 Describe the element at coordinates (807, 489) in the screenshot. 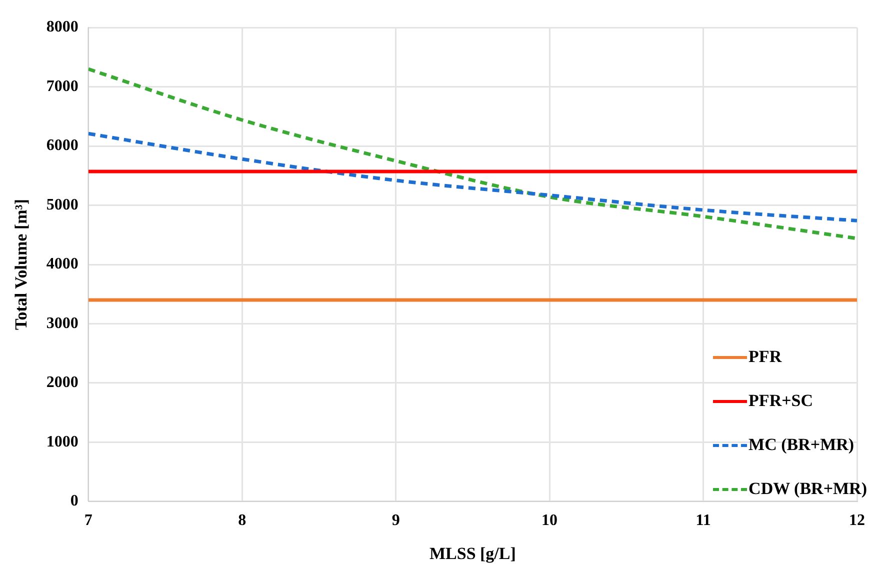

I see `legend-label: CDW (BR+MR)` at that location.